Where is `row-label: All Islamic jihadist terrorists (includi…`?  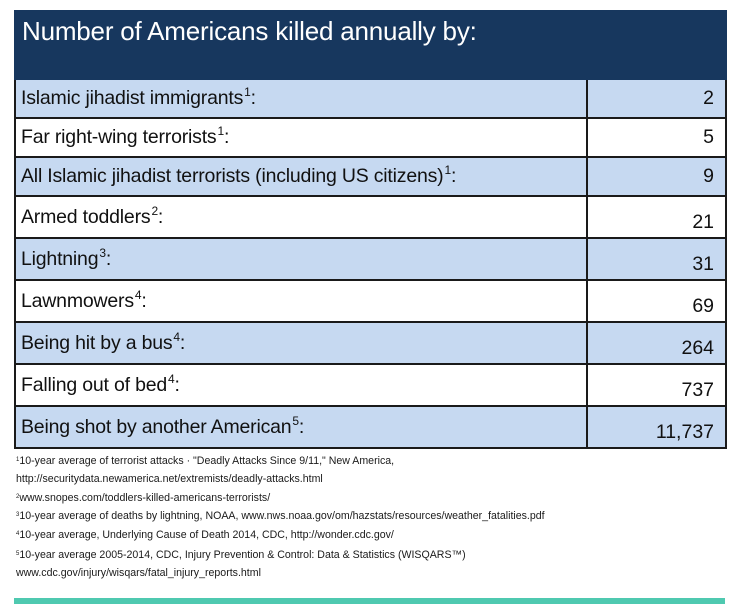 row-label: All Islamic jihadist terrorists (includi… is located at coordinates (301, 176).